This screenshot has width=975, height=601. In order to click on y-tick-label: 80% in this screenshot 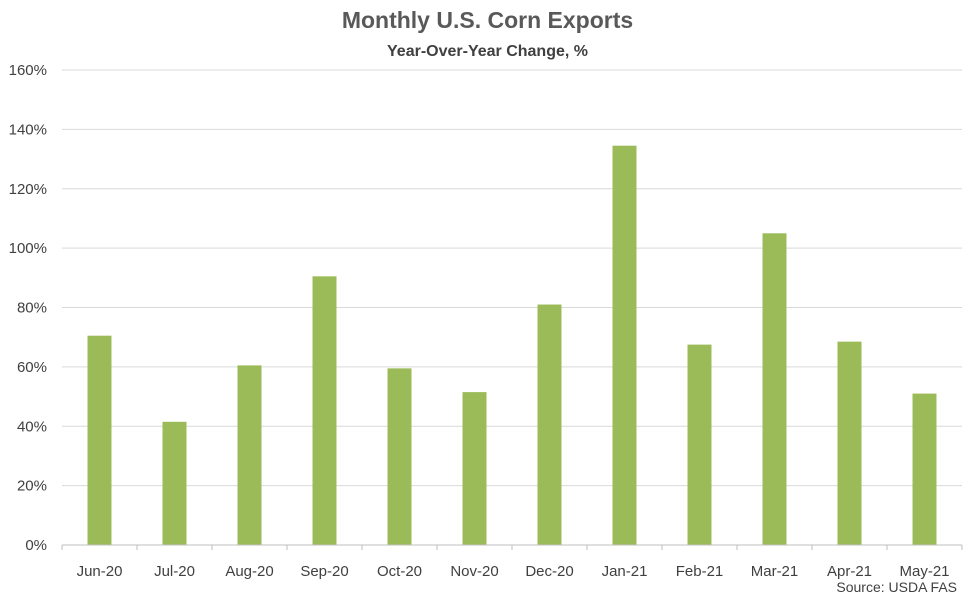, I will do `click(32, 308)`.